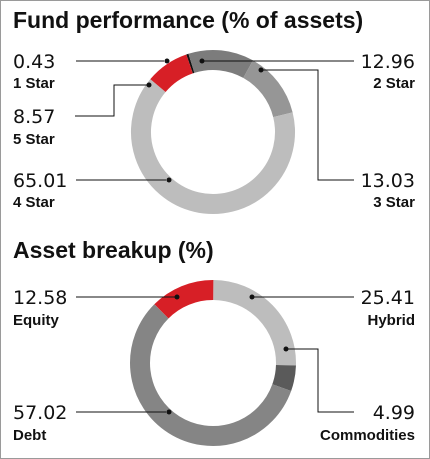  Describe the element at coordinates (367, 435) in the screenshot. I see `category-label-commodities: Commodities` at that location.